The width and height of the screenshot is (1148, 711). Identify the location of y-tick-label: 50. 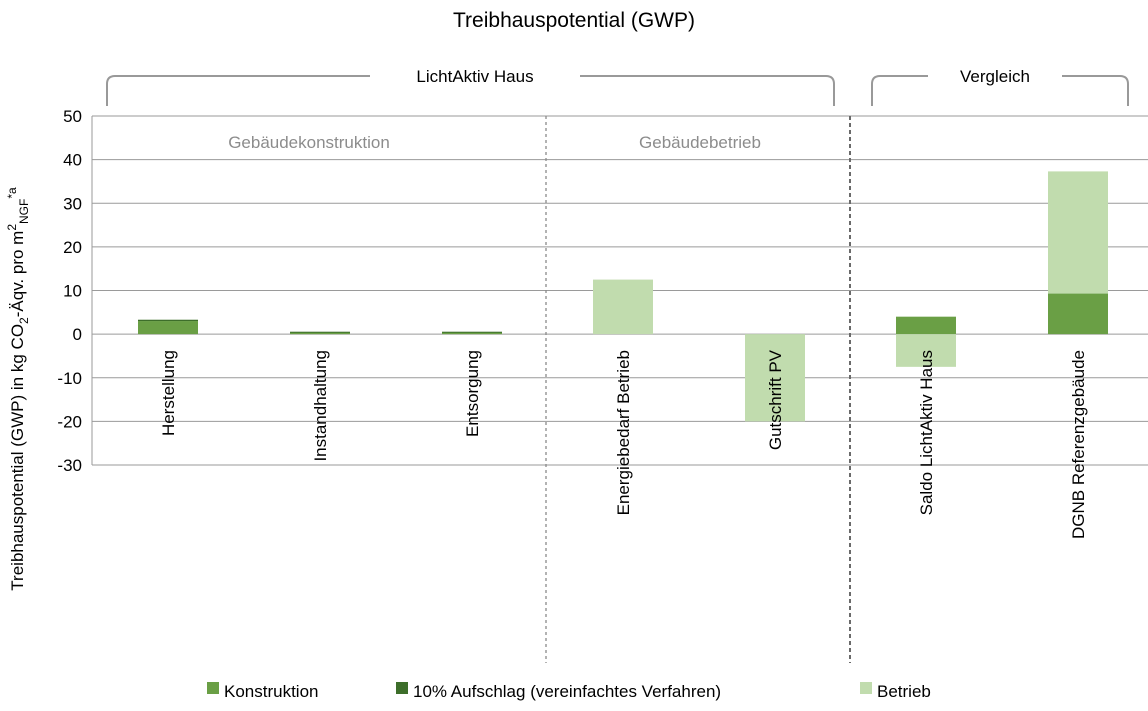
(72, 116).